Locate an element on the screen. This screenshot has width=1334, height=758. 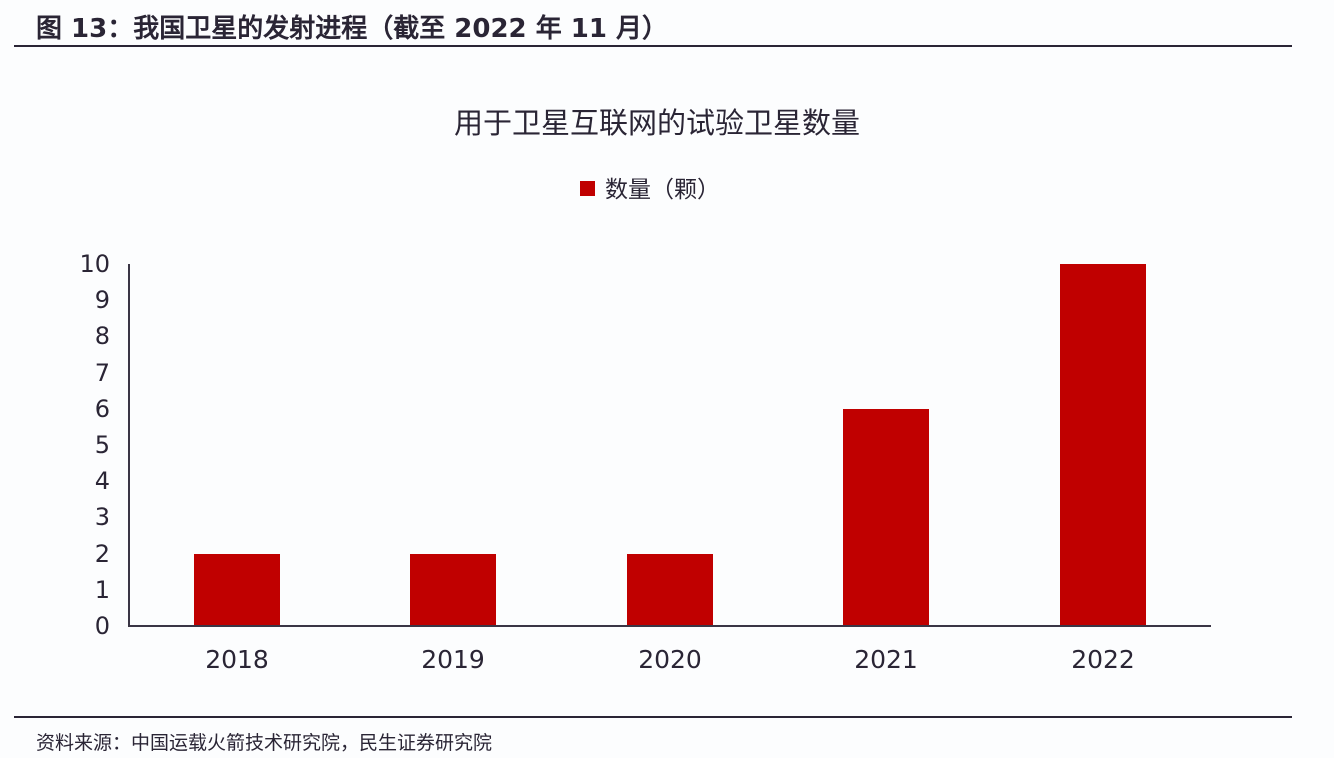
y-tick-label: 7 is located at coordinates (102, 372).